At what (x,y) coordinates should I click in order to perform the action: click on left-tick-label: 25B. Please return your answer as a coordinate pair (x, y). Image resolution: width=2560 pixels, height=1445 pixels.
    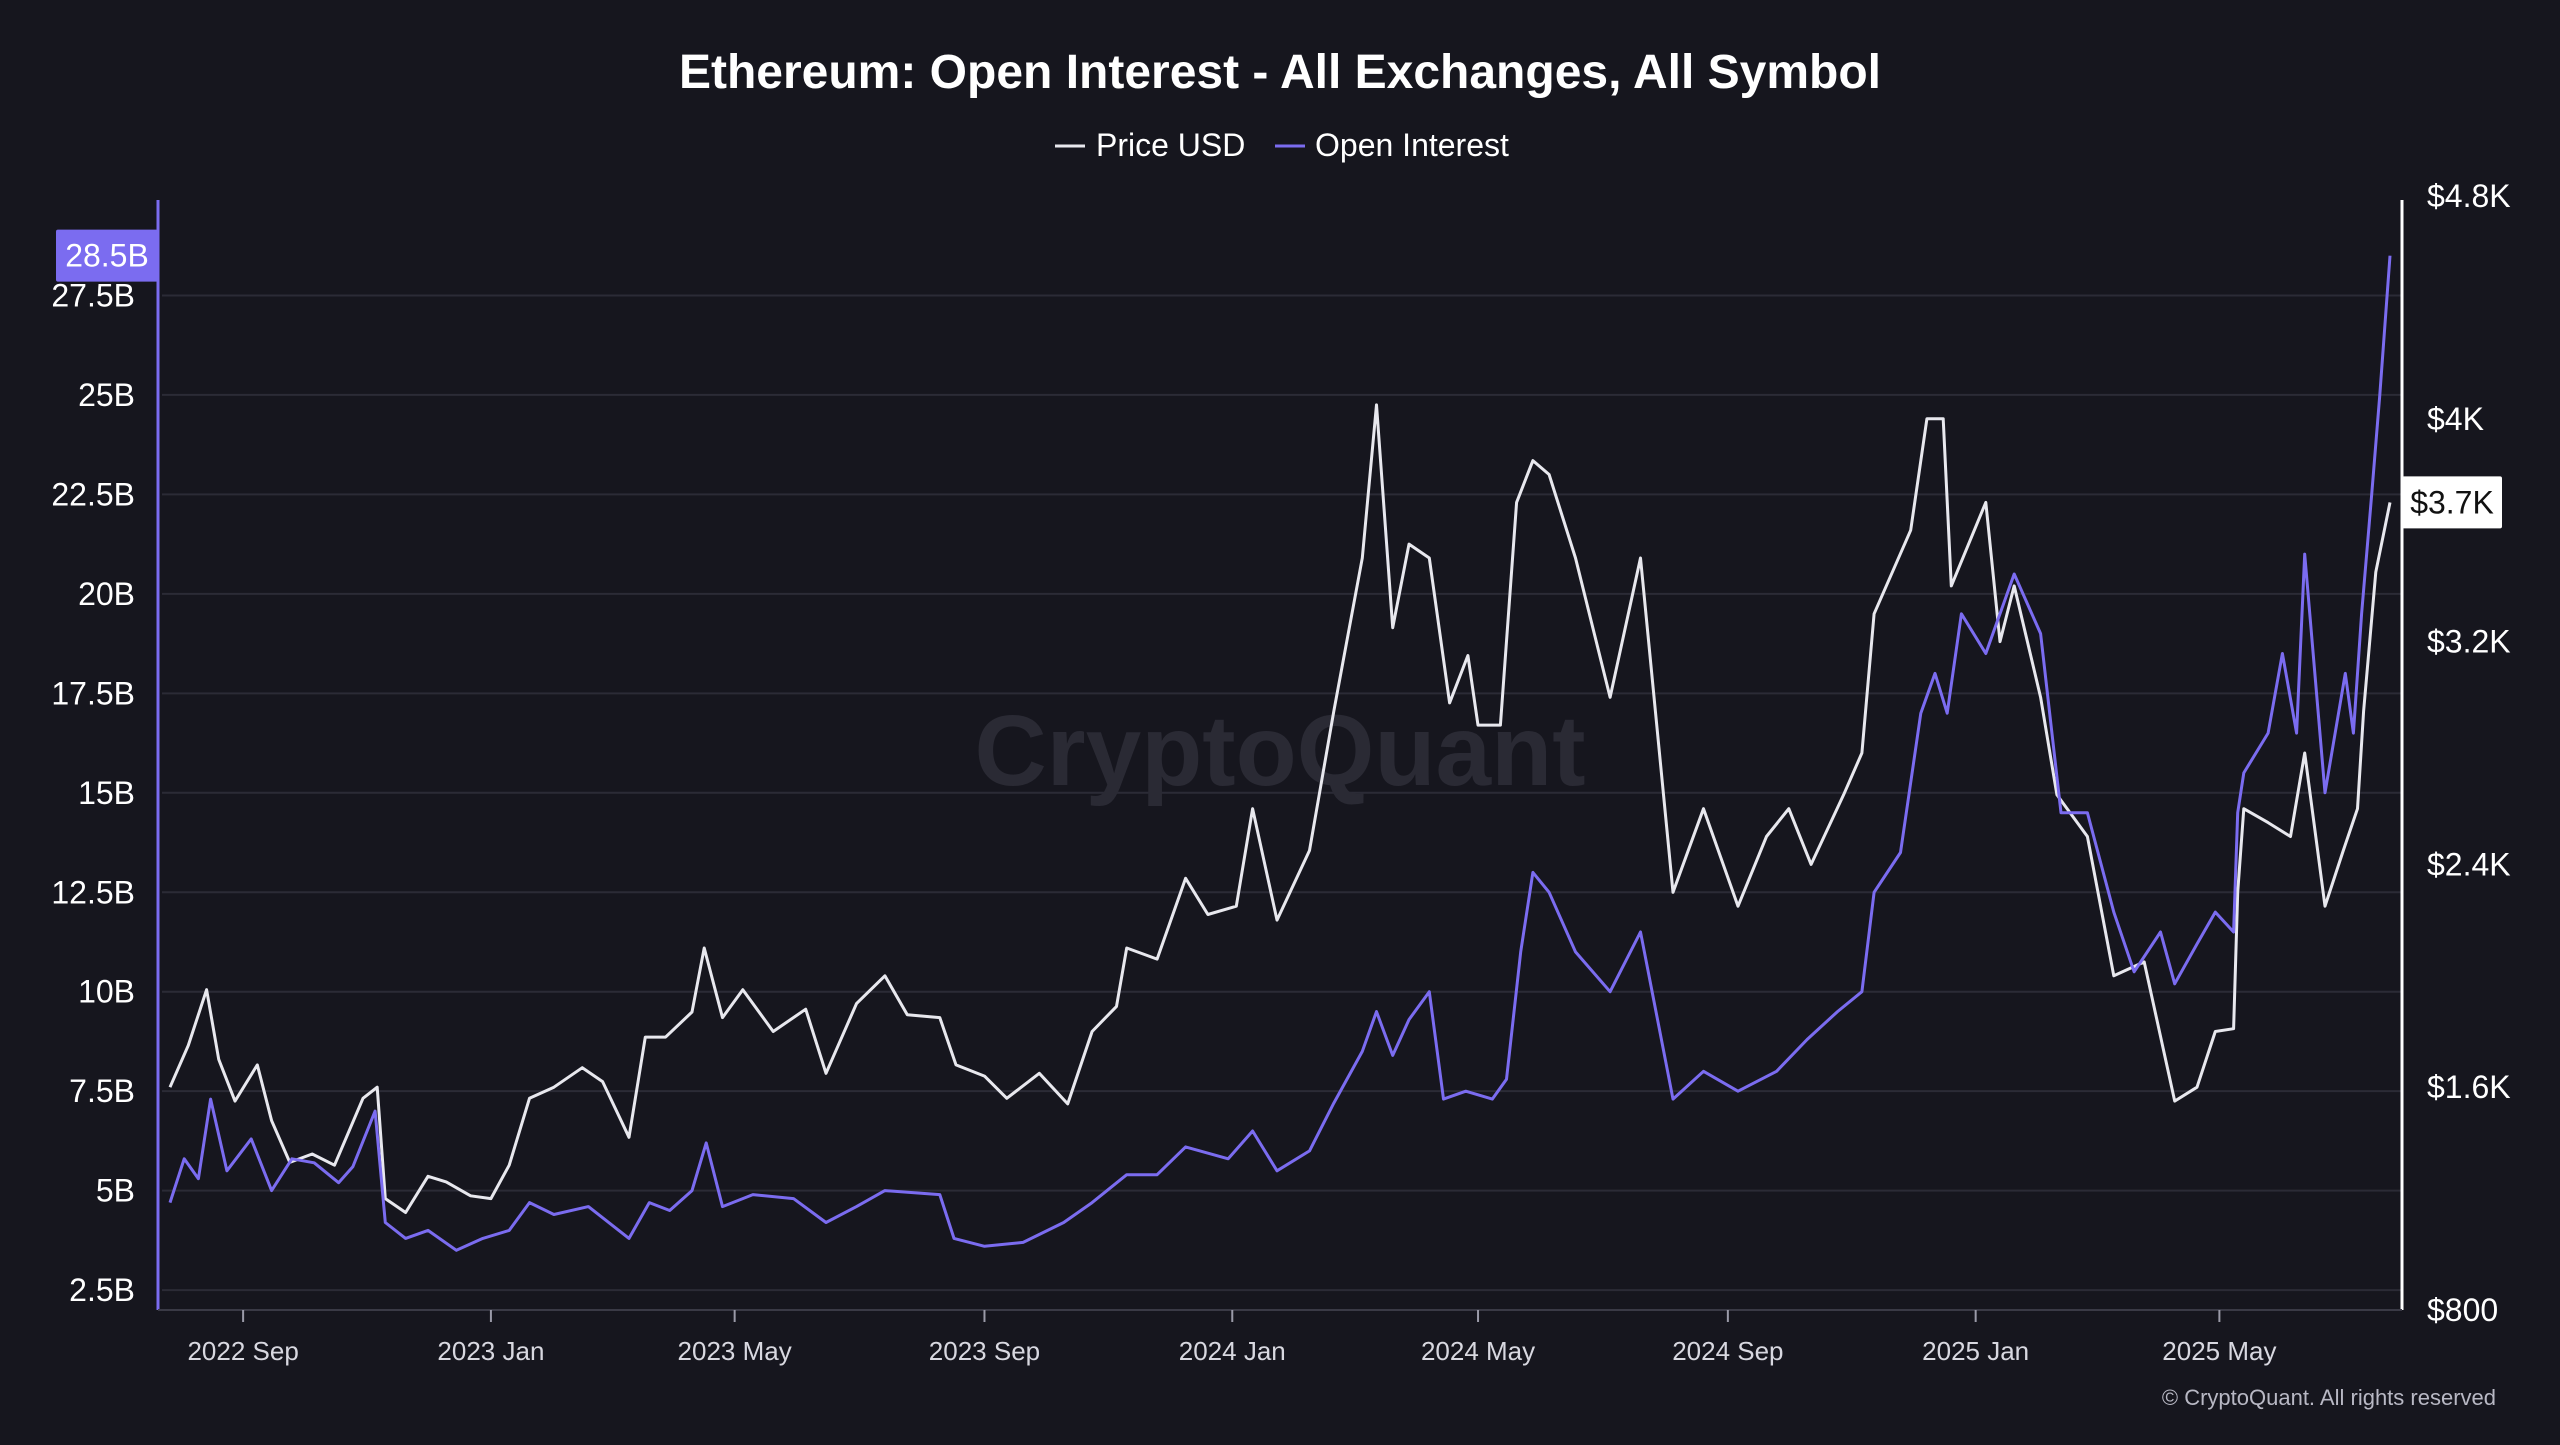
    Looking at the image, I should click on (106, 395).